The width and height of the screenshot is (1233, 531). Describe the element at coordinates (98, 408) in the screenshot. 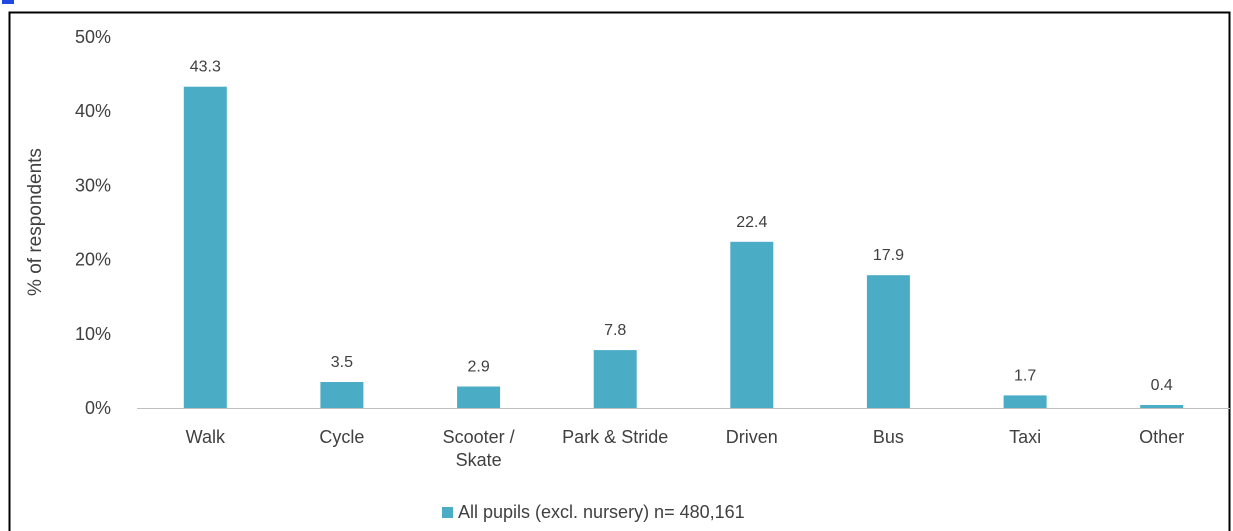

I see `y-tick-label: 0%` at that location.